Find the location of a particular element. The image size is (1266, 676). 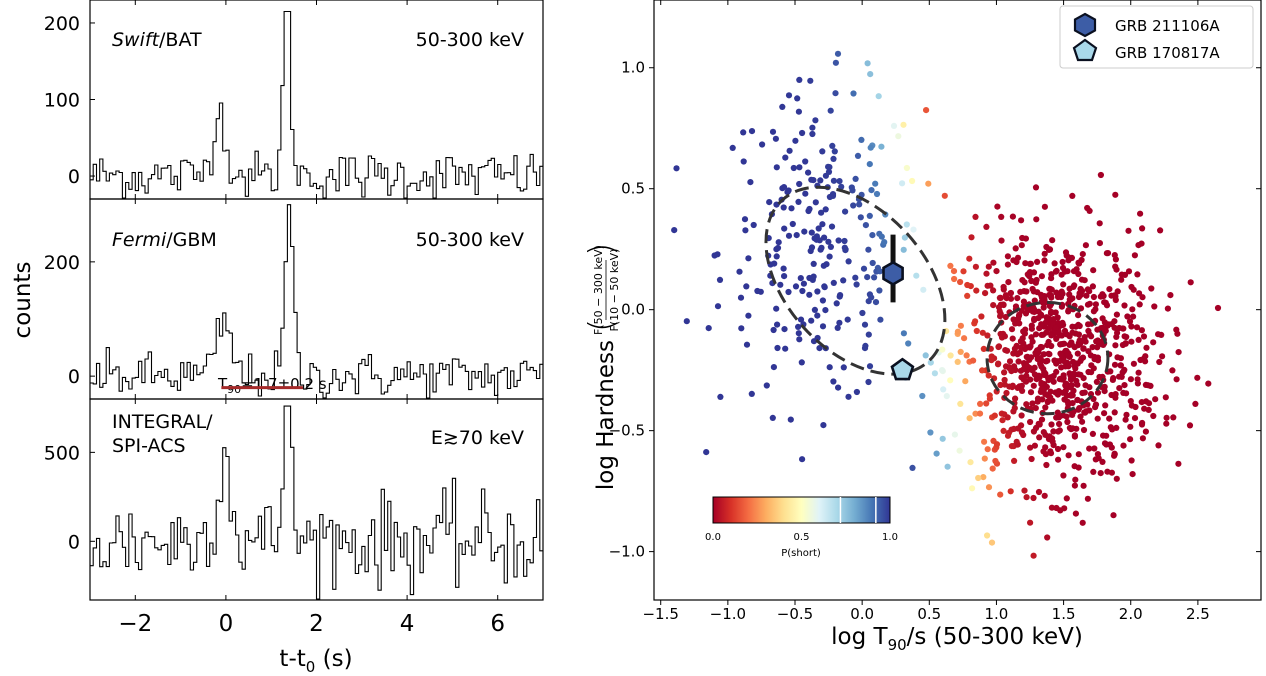

x-tick-label: 2 is located at coordinates (316, 624).